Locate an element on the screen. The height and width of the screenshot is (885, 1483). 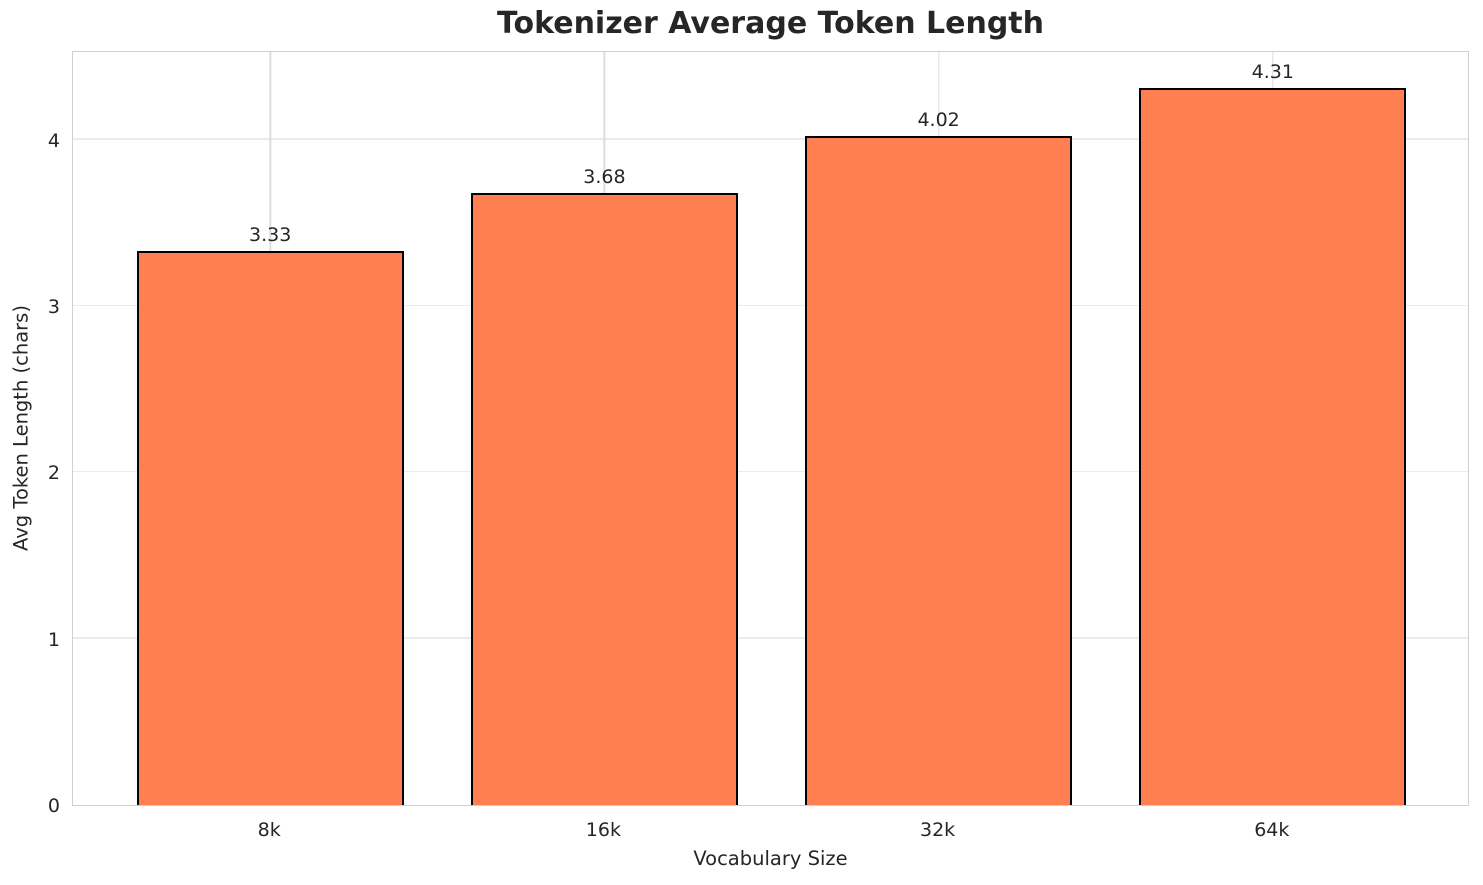
bar-value-label: 3.33 is located at coordinates (270, 235).